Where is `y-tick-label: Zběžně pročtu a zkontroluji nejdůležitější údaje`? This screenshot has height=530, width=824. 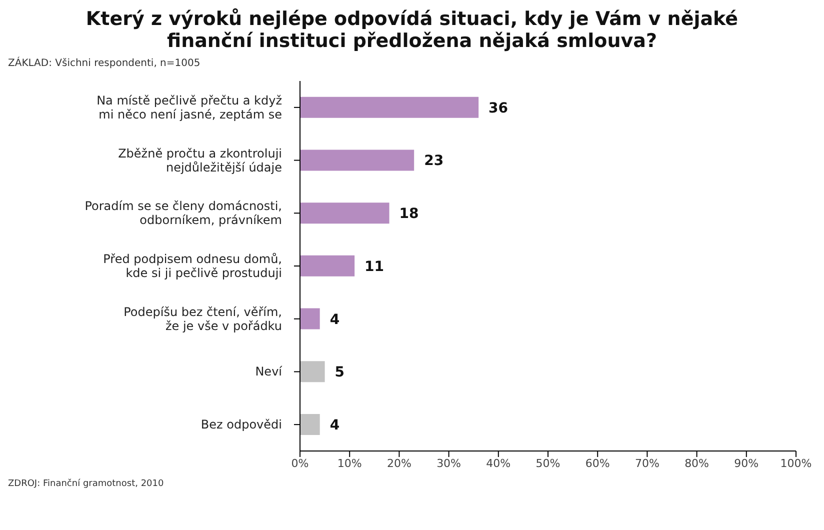
y-tick-label: Zběžně pročtu a zkontroluji nejdůležitější údaje is located at coordinates (200, 160).